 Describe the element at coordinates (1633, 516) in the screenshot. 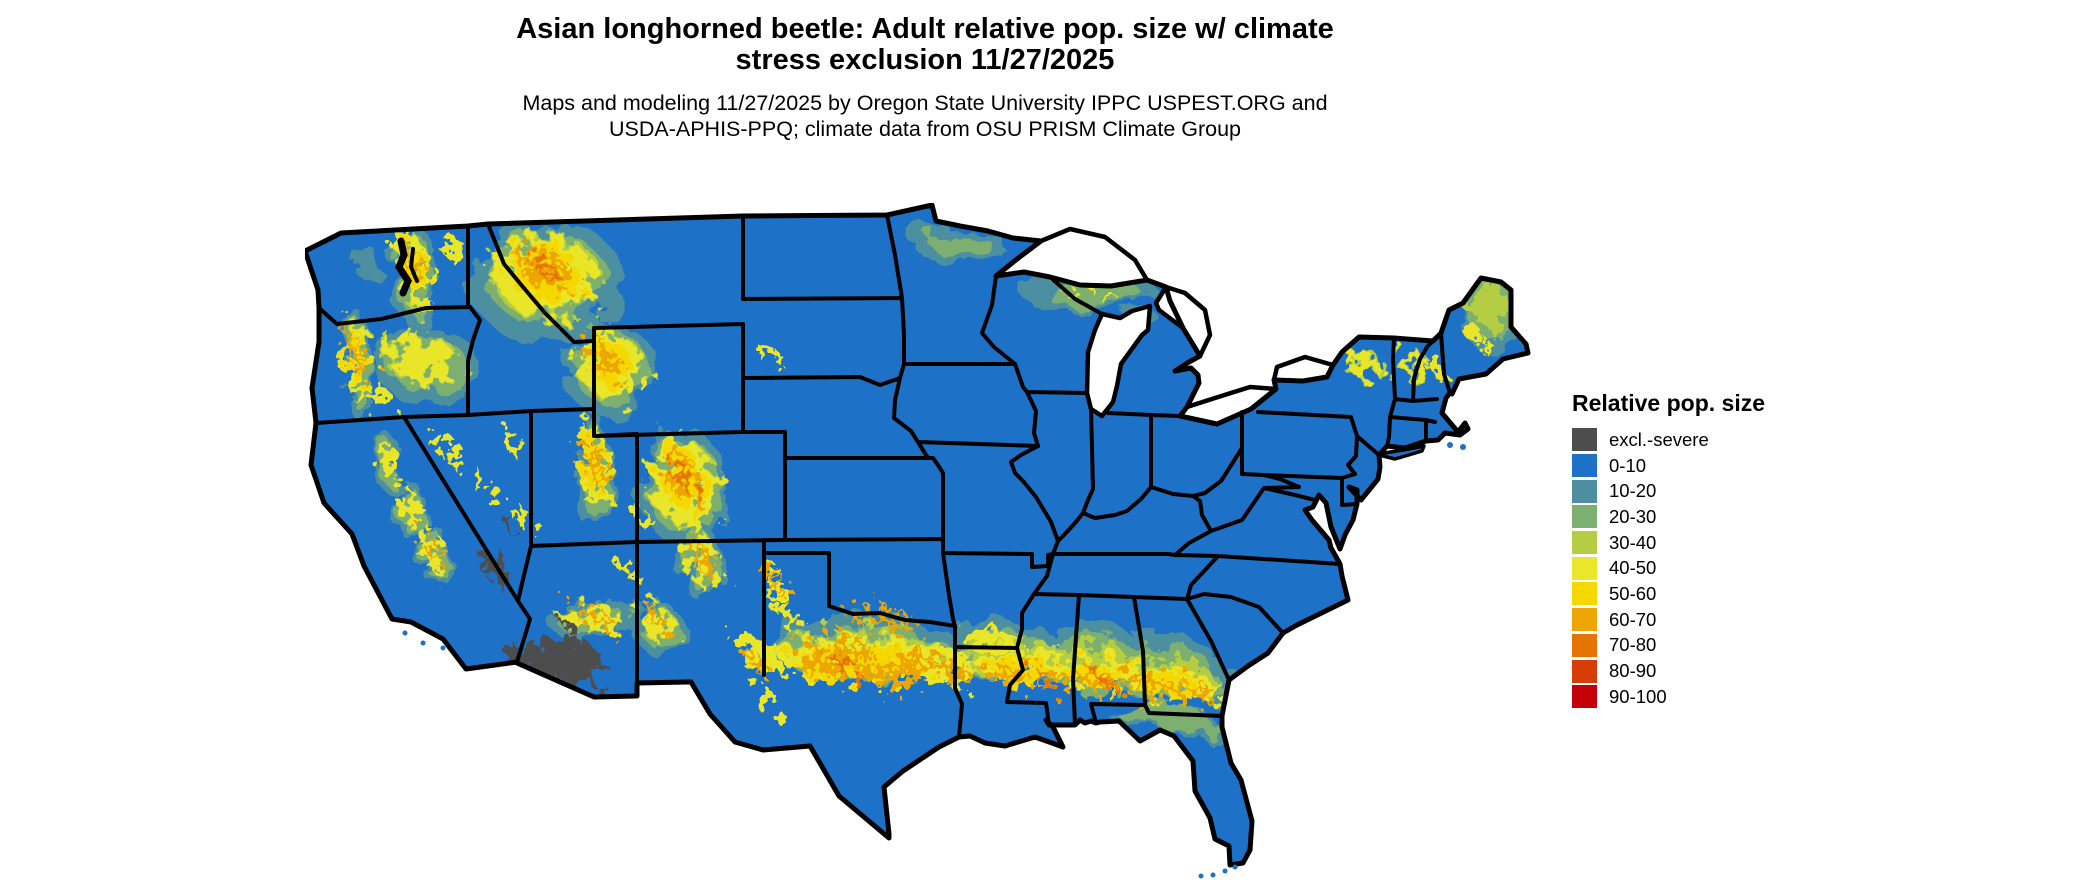

I see `legend-label: 20-30` at that location.